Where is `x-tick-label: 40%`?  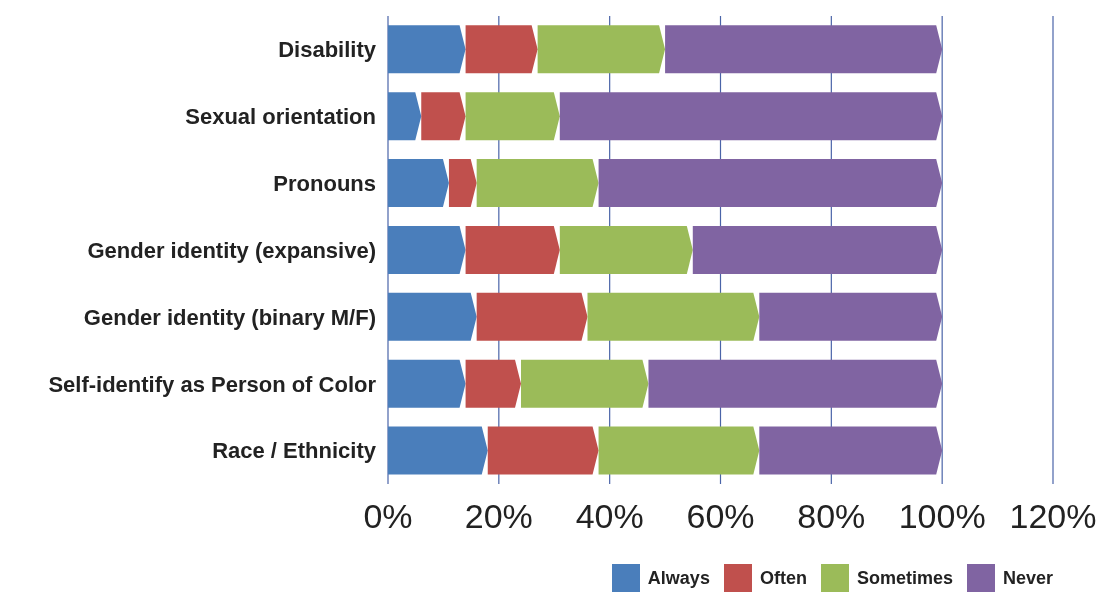
x-tick-label: 40% is located at coordinates (609, 516).